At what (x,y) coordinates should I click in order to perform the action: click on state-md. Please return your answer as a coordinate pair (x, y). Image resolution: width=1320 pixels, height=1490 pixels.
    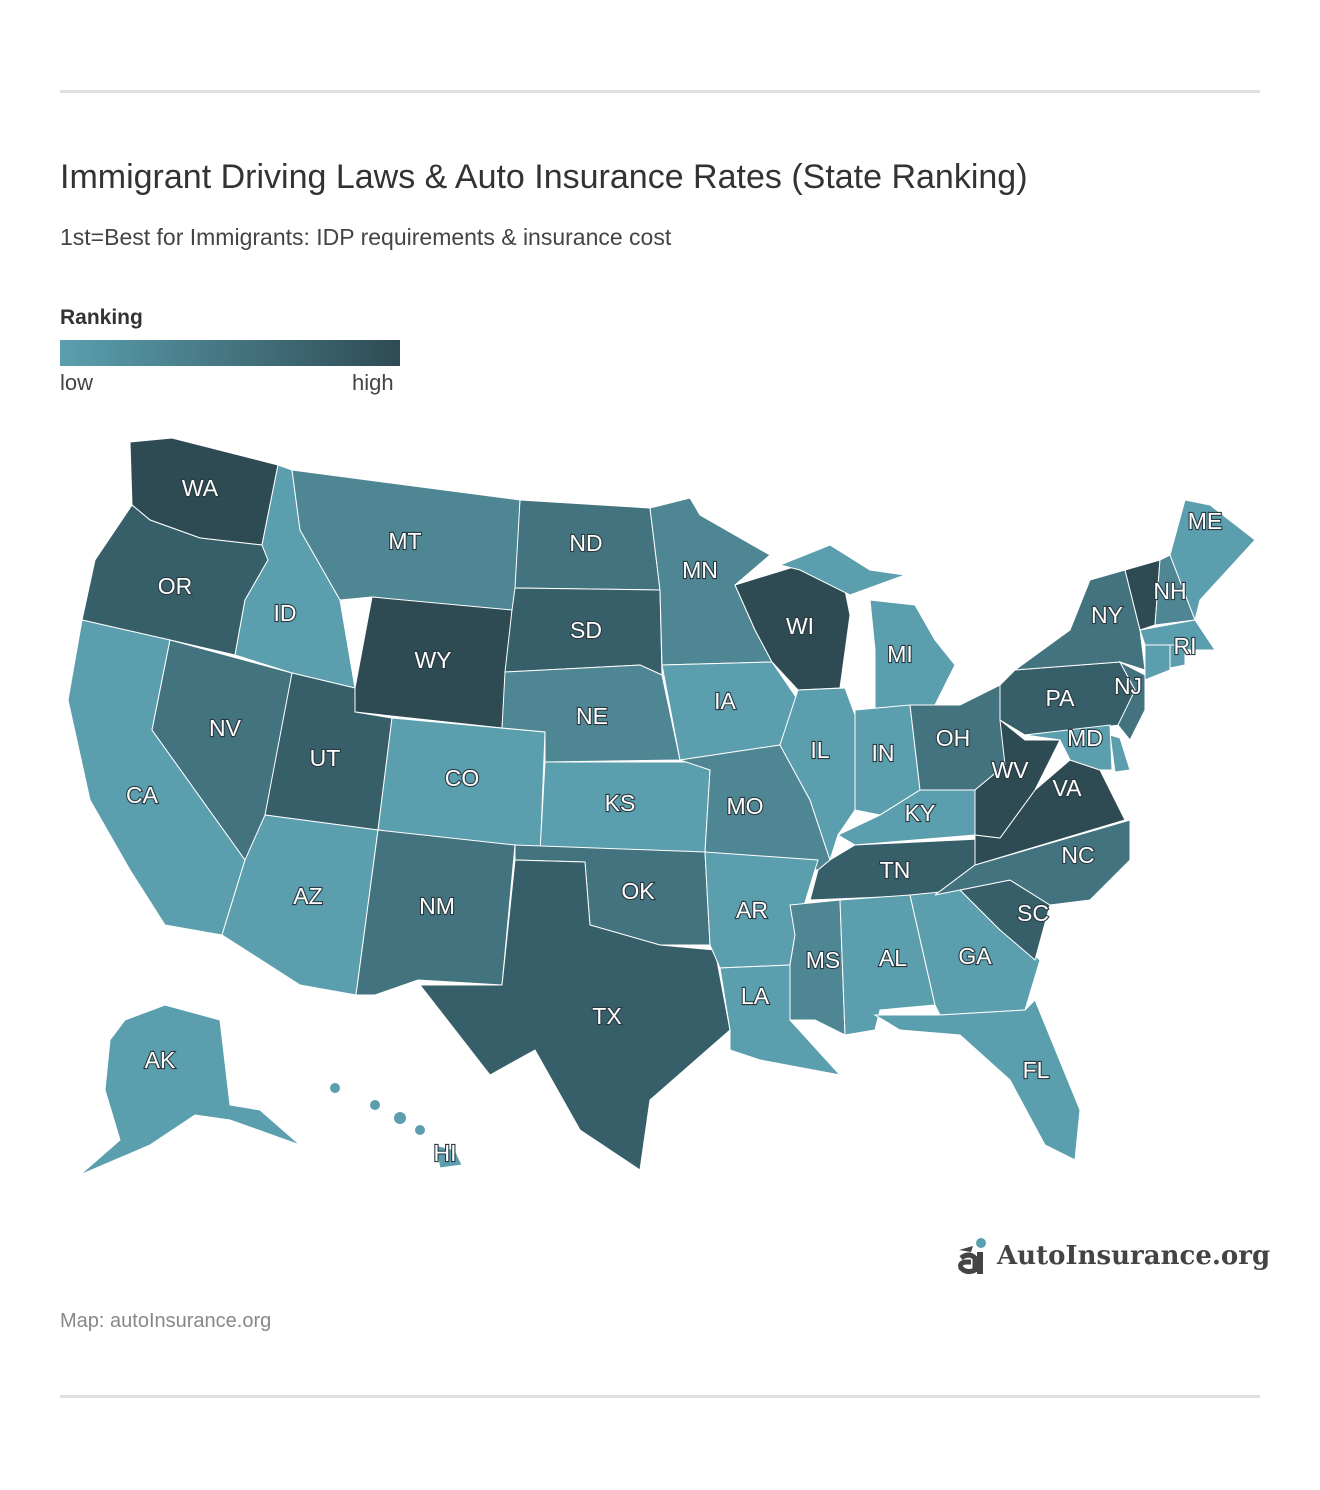
    Looking at the image, I should click on (1068, 747).